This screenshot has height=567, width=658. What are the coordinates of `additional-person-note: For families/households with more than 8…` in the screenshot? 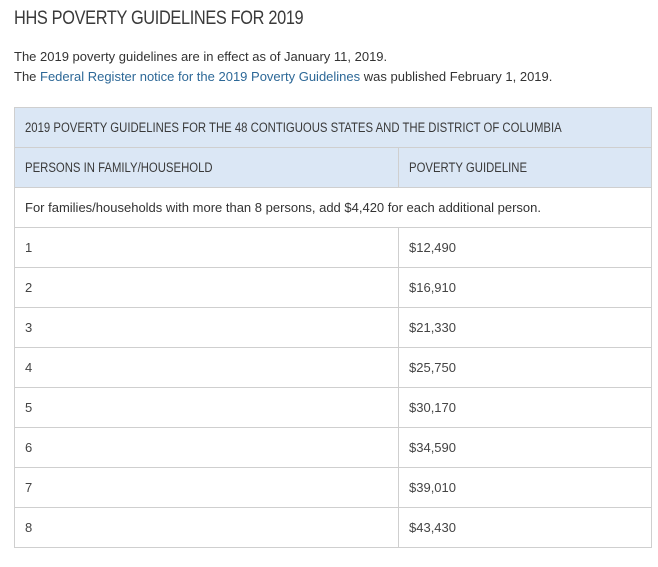 It's located at (333, 207).